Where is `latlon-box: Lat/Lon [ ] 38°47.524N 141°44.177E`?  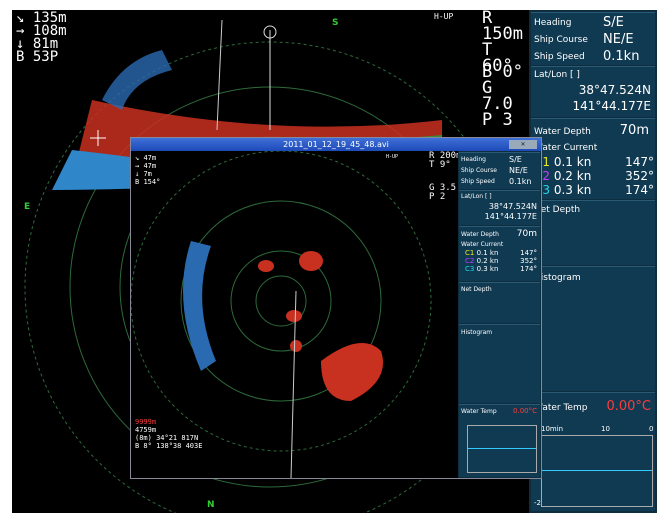 latlon-box: Lat/Lon [ ] 38°47.524N 141°44.177E is located at coordinates (593, 91).